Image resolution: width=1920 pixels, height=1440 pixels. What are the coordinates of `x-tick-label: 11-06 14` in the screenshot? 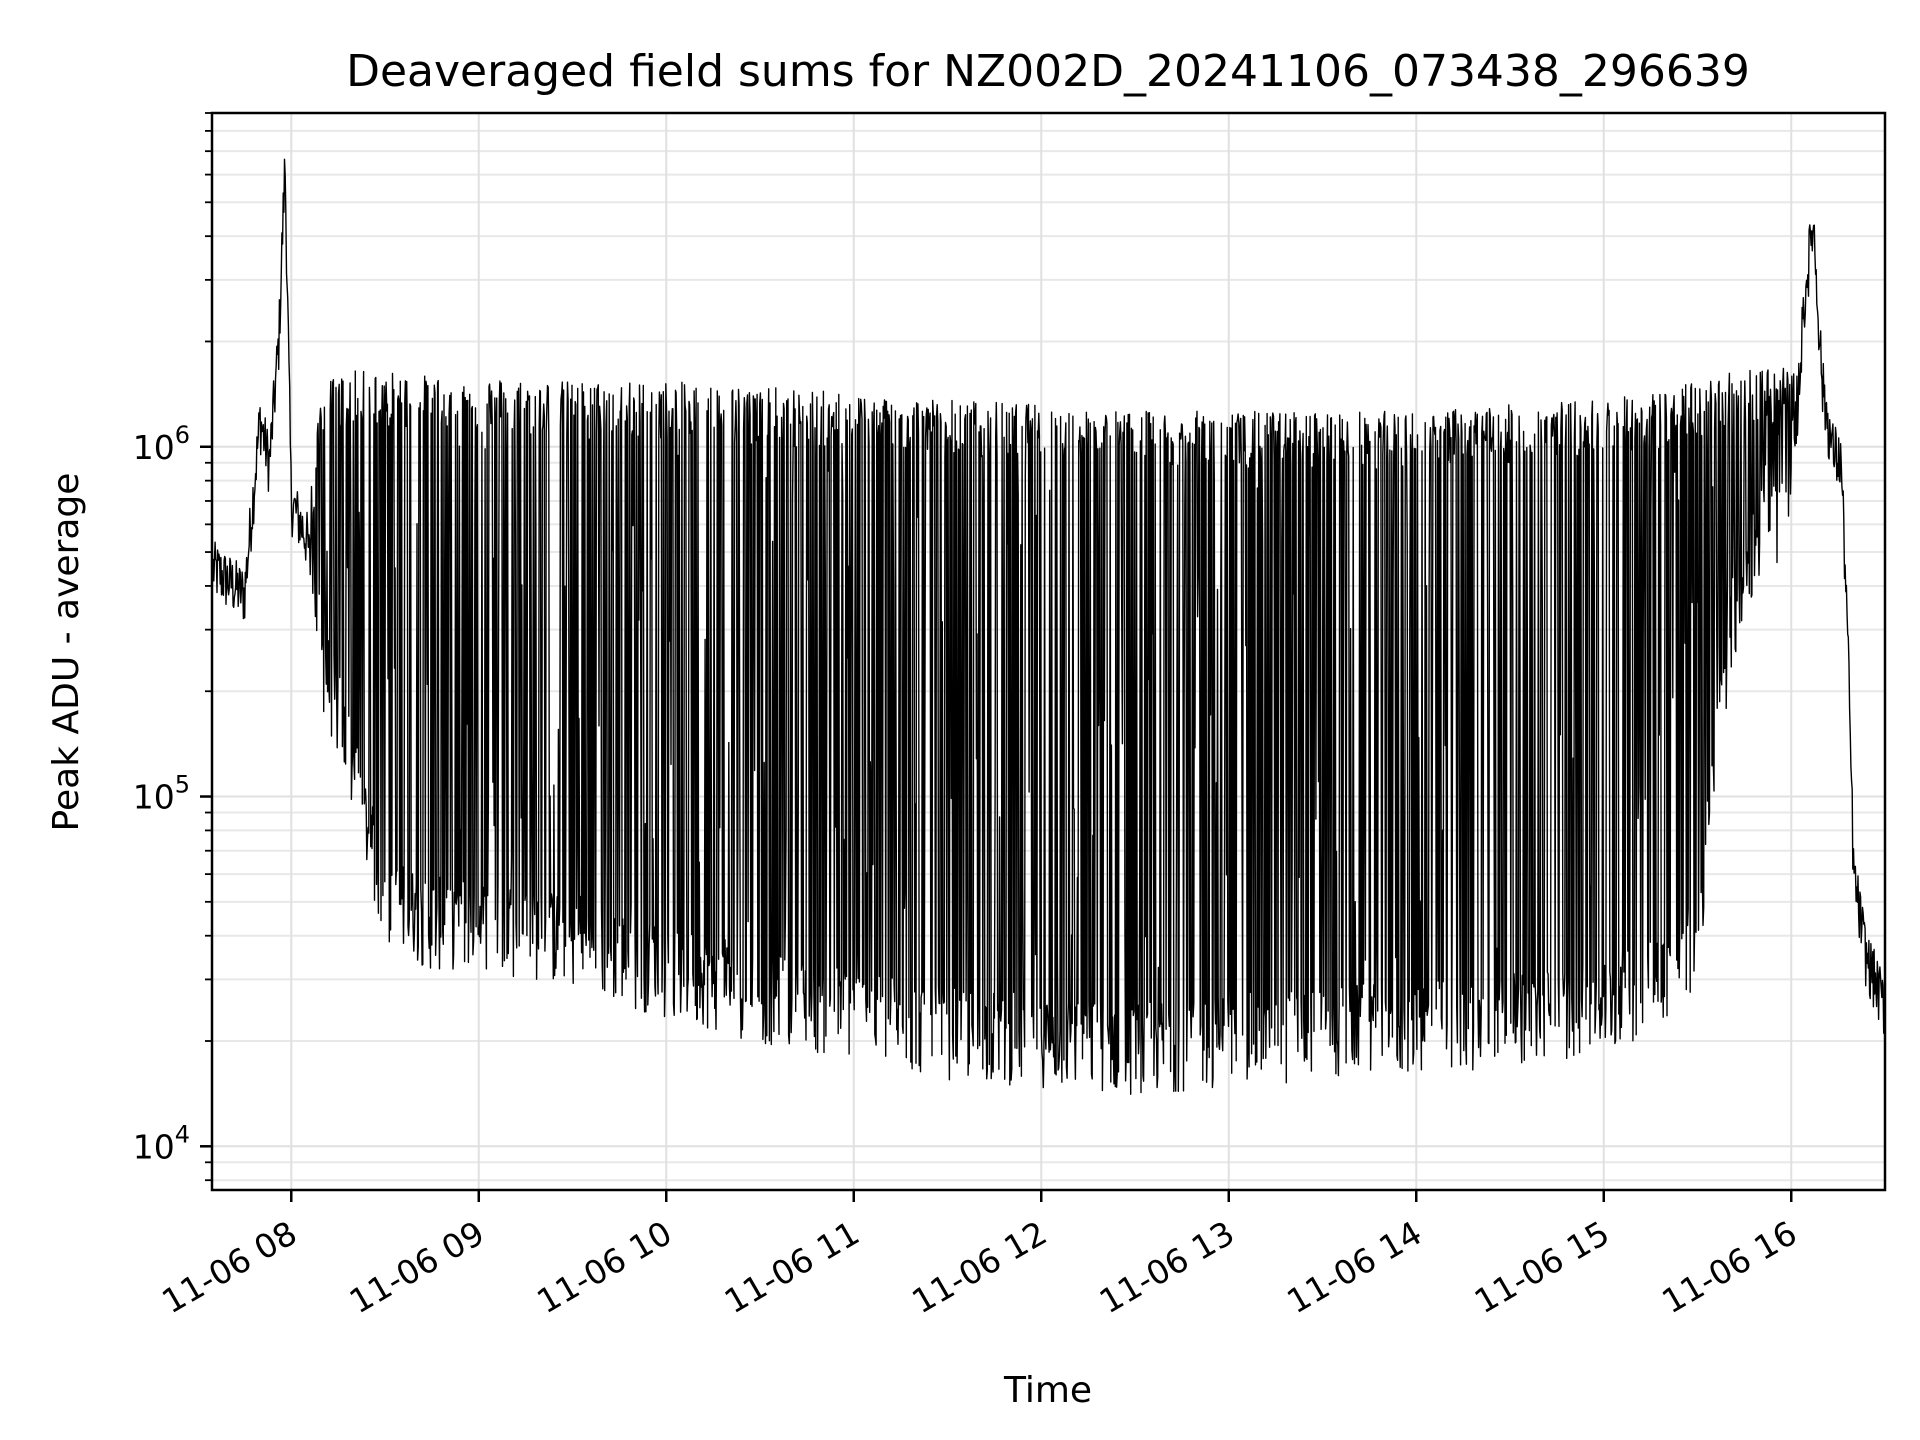 It's located at (1354, 1267).